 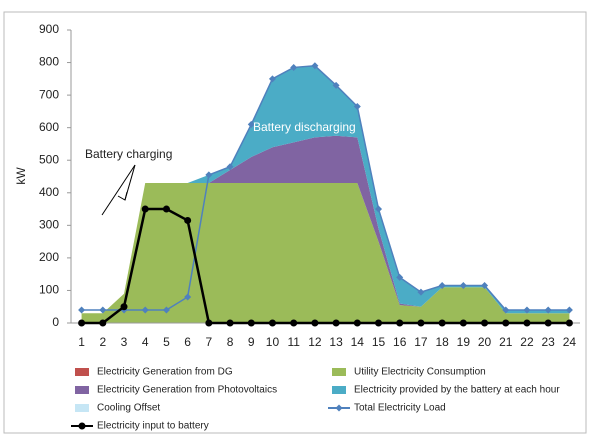 What do you see at coordinates (165, 372) in the screenshot?
I see `legend-label: Electricity Generation from DG` at bounding box center [165, 372].